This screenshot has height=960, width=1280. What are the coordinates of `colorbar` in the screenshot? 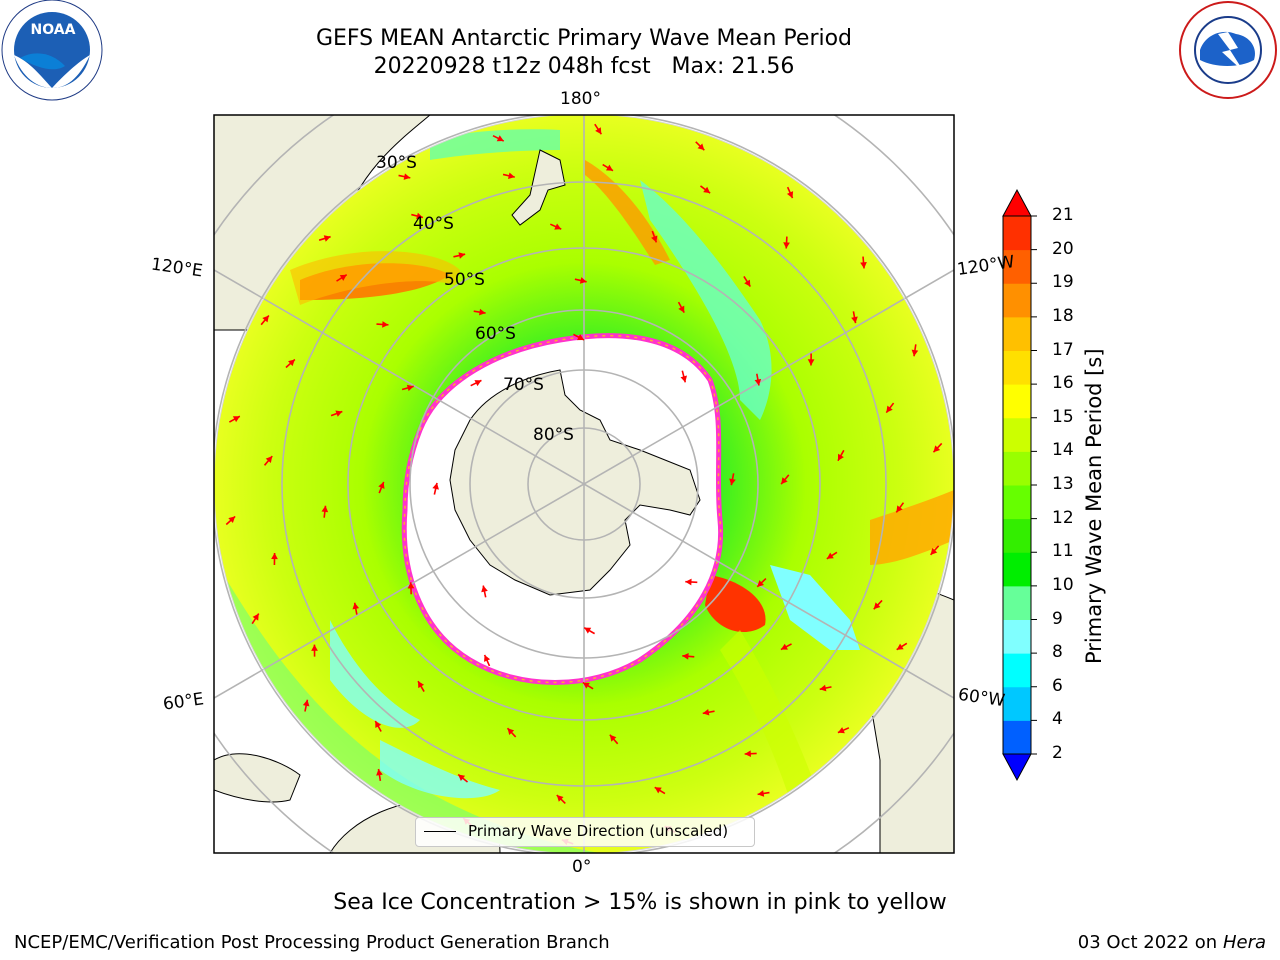 It's located at (1019, 485).